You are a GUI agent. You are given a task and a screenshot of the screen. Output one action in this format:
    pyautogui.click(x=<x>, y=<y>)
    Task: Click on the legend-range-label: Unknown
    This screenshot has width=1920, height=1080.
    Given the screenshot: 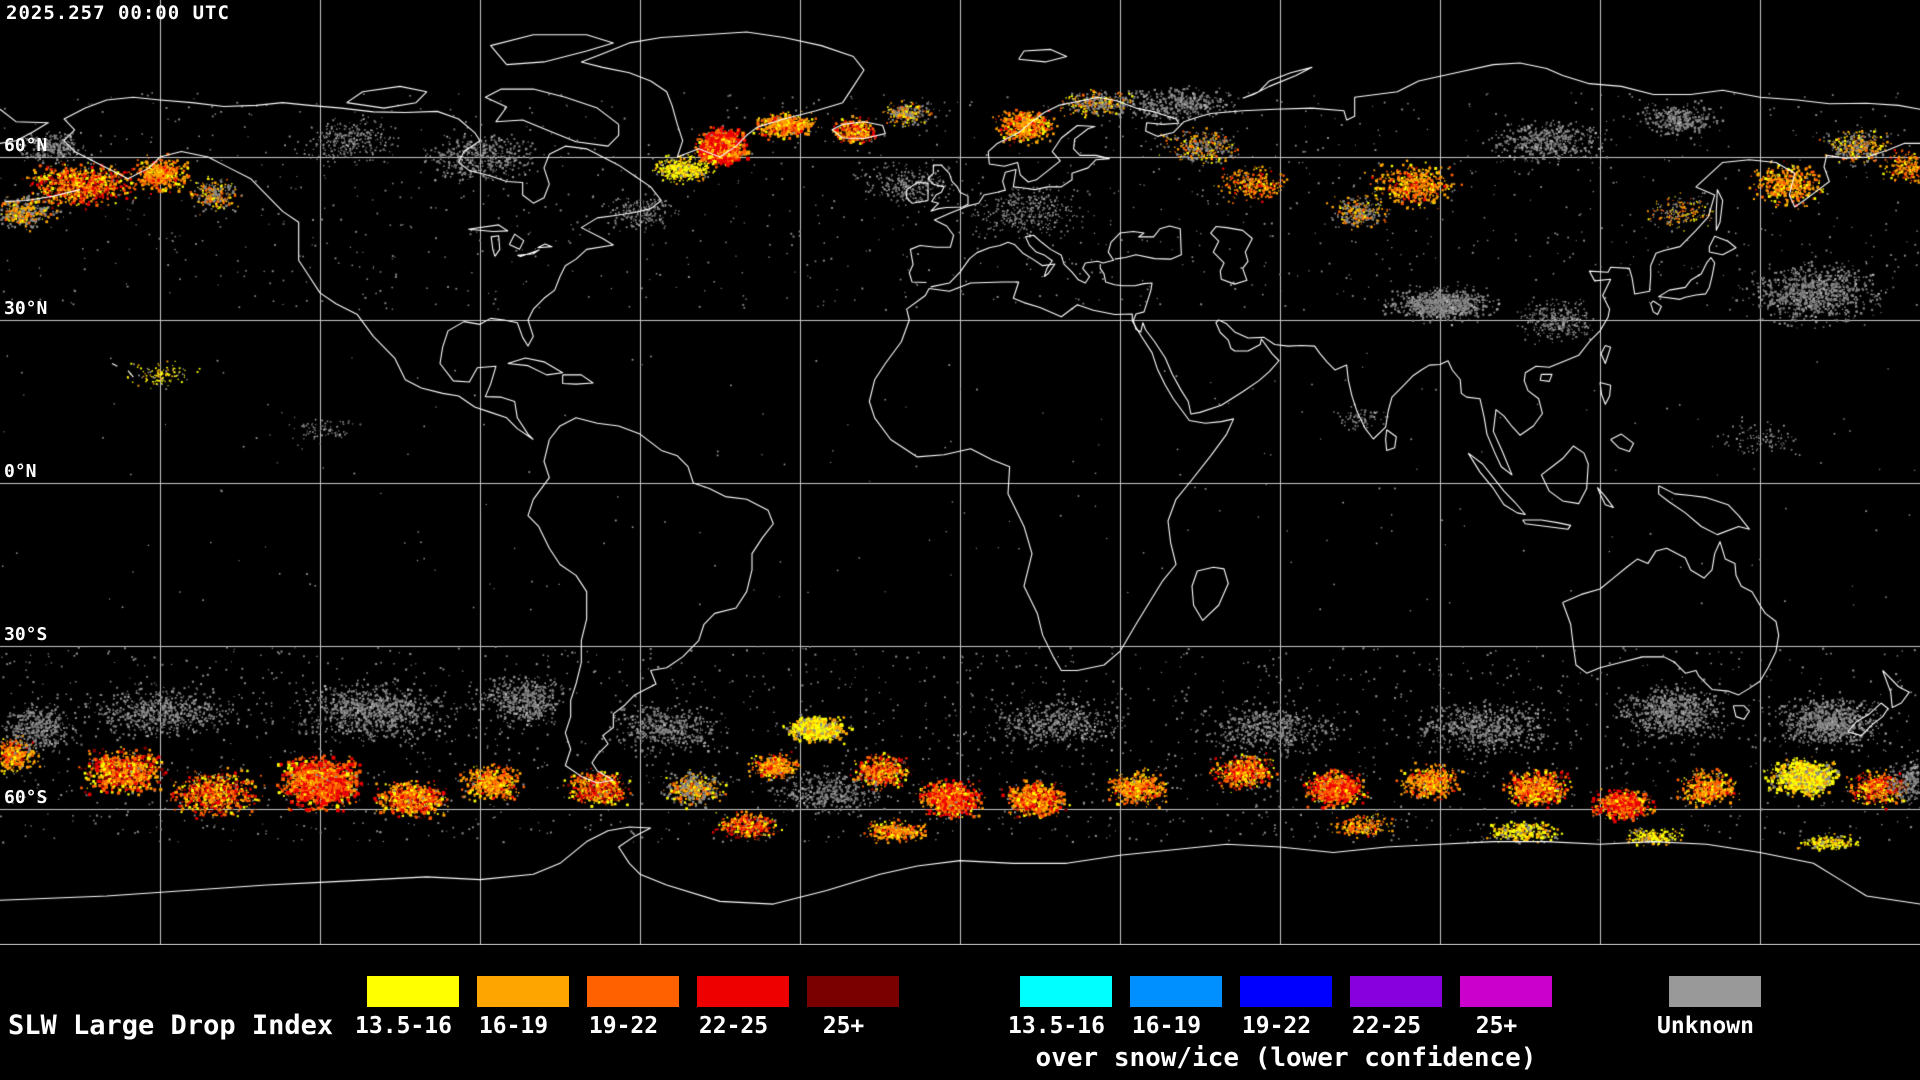 What is the action you would take?
    pyautogui.click(x=1705, y=1026)
    